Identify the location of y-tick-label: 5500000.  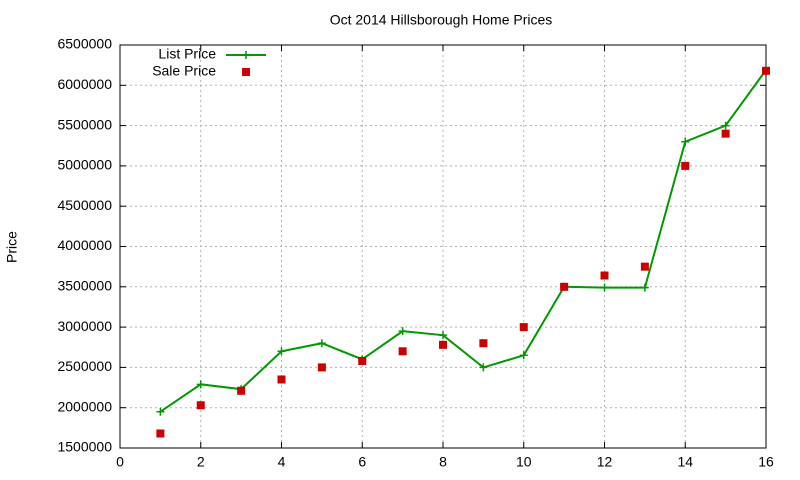
(84, 124).